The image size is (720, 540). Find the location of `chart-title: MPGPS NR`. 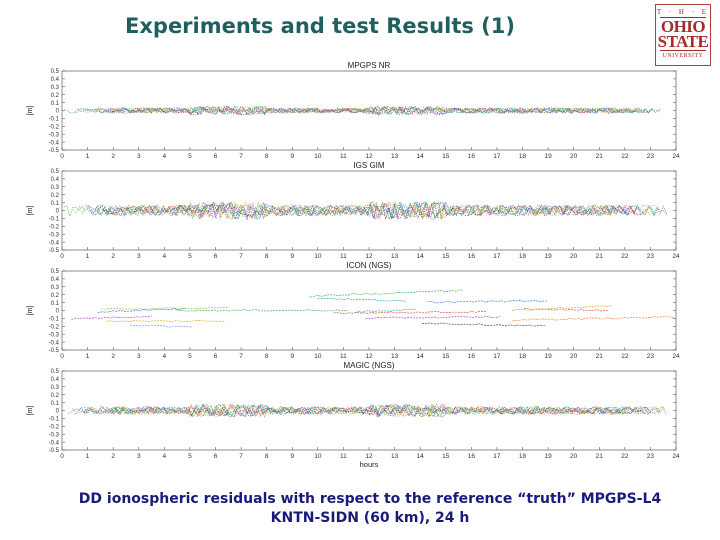

chart-title: MPGPS NR is located at coordinates (369, 65).